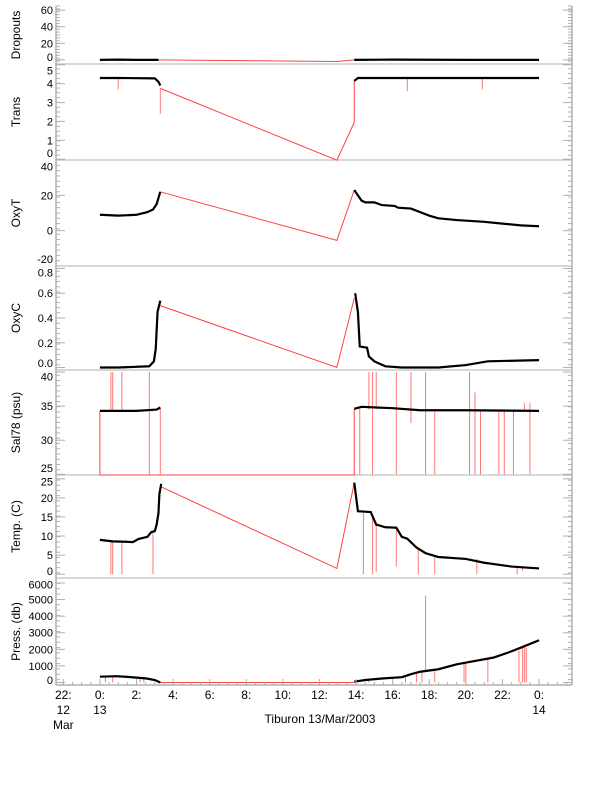 This screenshot has width=612, height=785. I want to click on y-tick-label: 5000, so click(41, 601).